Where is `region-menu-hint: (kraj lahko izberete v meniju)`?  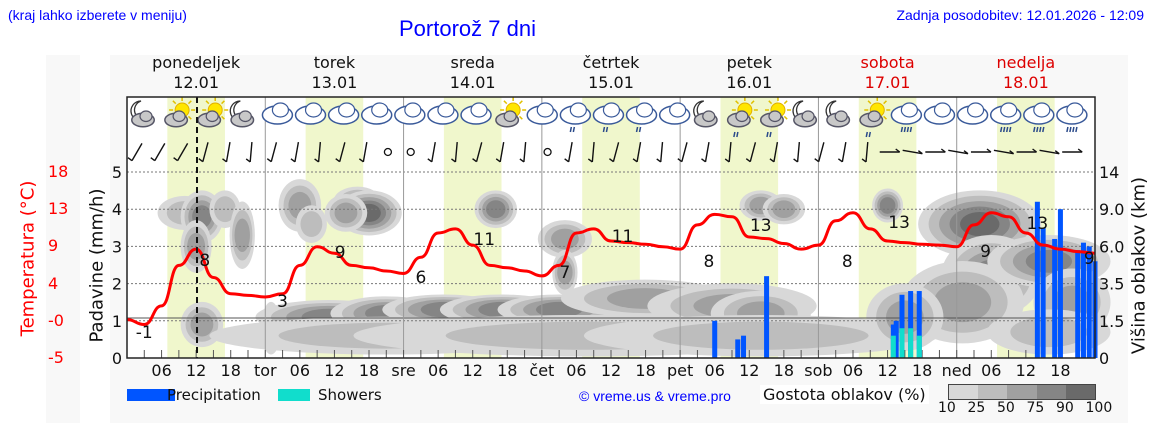 region-menu-hint: (kraj lahko izberete v meniju) is located at coordinates (97, 15).